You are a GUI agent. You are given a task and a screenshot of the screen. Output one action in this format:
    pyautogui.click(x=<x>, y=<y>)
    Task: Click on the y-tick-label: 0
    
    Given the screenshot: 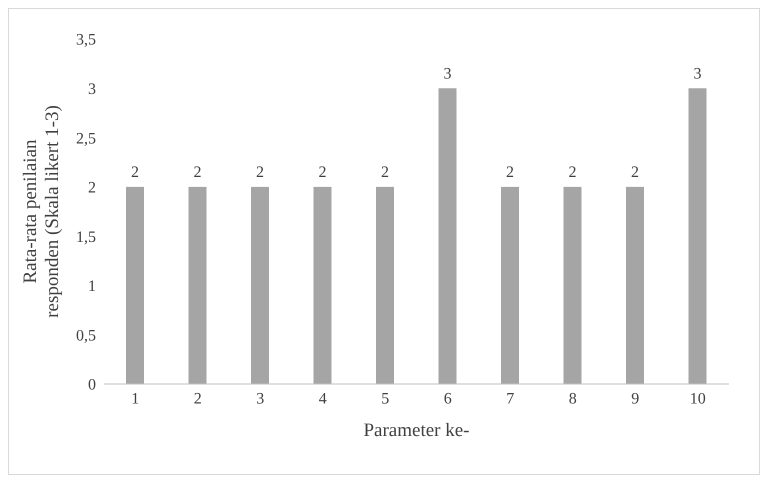 What is the action you would take?
    pyautogui.click(x=92, y=385)
    